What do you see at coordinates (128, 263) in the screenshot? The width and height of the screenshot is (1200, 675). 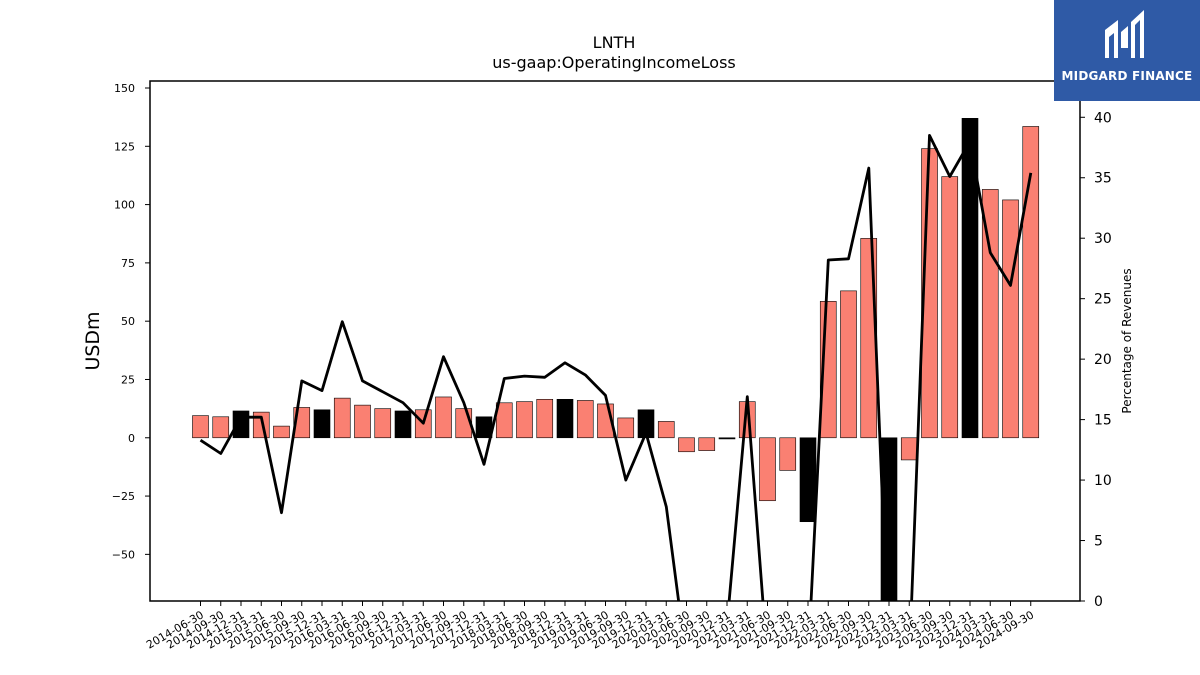 I see `y-tick-label: 75` at bounding box center [128, 263].